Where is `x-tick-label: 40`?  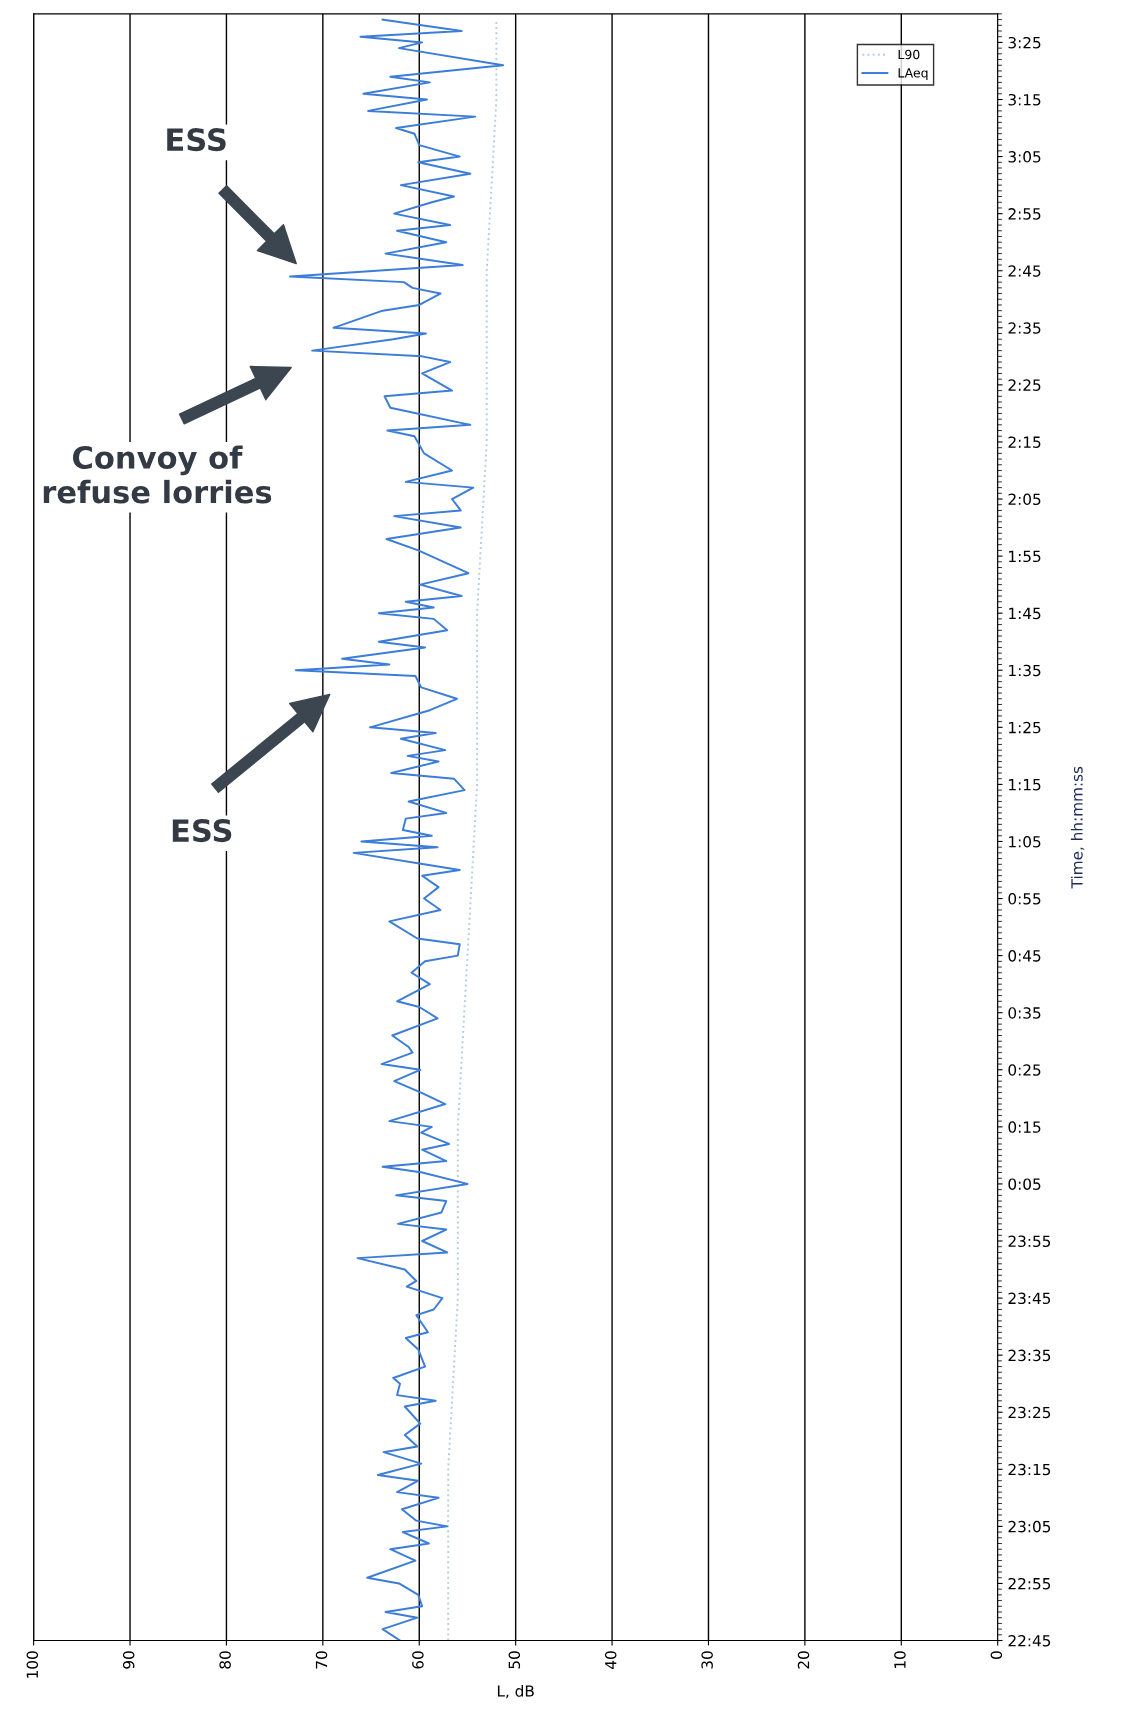
x-tick-label: 40 is located at coordinates (610, 1660).